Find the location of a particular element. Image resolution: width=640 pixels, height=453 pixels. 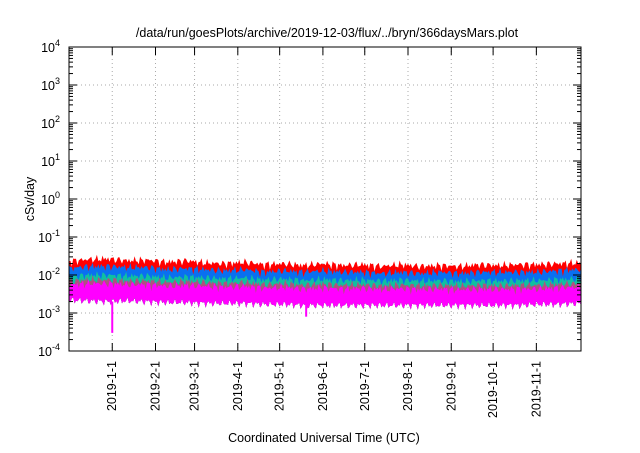

series-area-magenta is located at coordinates (325, 294).